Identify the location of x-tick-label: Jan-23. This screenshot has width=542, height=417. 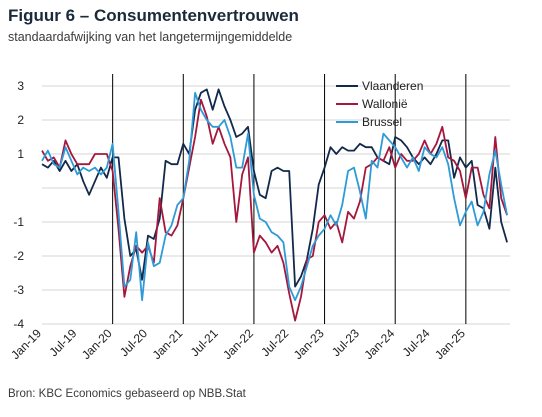
(309, 344).